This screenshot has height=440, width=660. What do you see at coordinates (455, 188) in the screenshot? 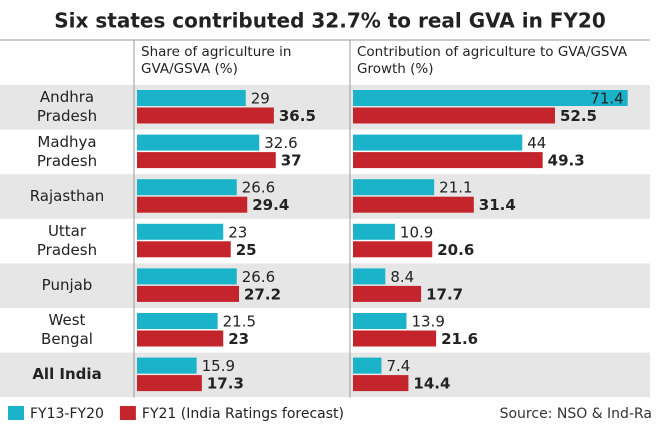
I see `value-label: 21.1` at bounding box center [455, 188].